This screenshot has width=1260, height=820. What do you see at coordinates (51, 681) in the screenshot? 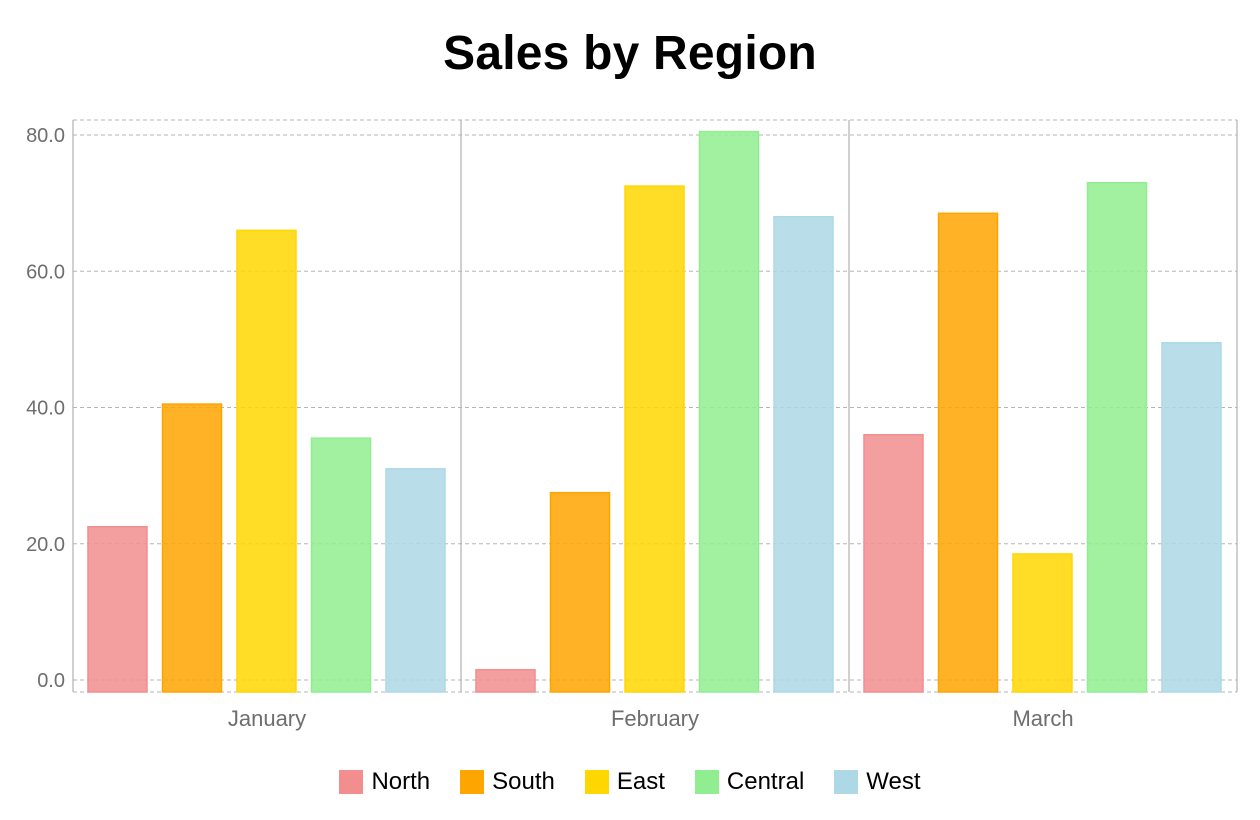
I see `y-tick-label: 0.0` at bounding box center [51, 681].